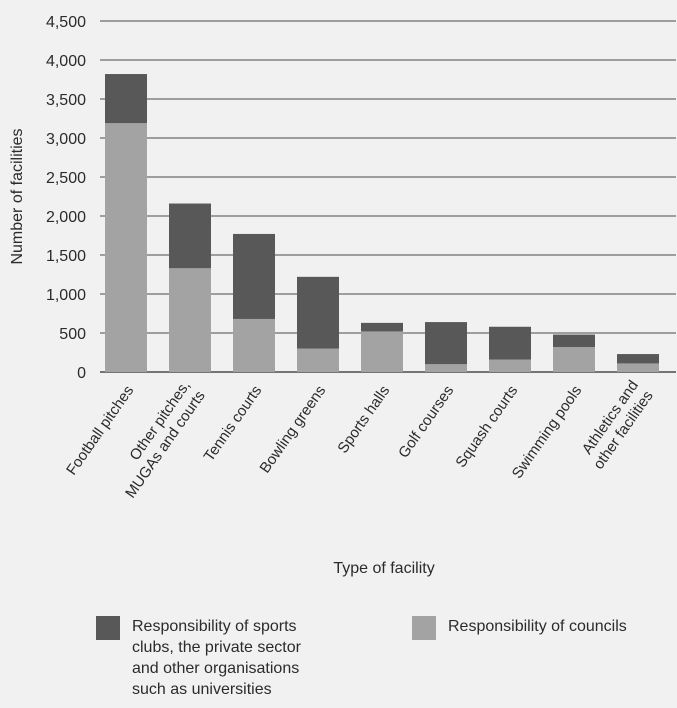 This screenshot has height=708, width=677. Describe the element at coordinates (216, 668) in the screenshot. I see `legend-line: and other organisations` at that location.